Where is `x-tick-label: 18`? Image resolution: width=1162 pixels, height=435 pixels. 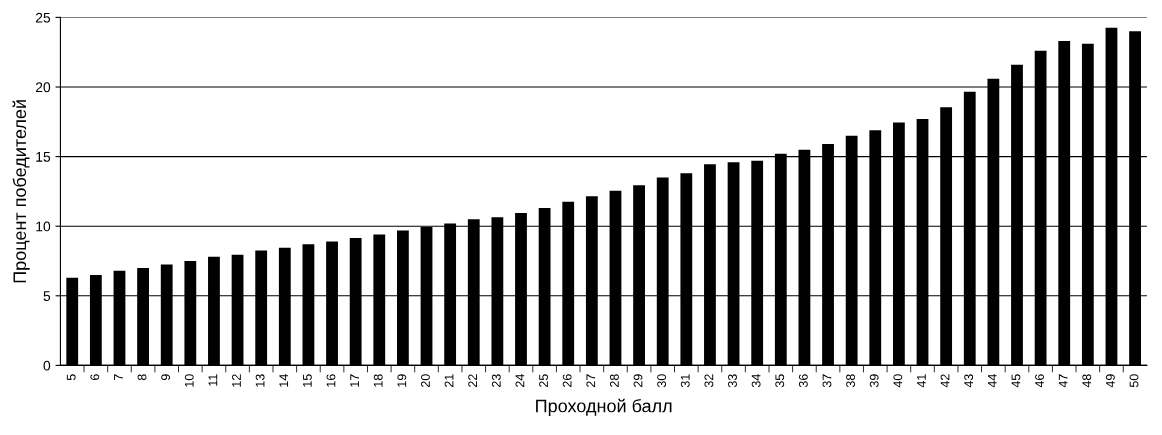
x-tick-label: 18 is located at coordinates (378, 380).